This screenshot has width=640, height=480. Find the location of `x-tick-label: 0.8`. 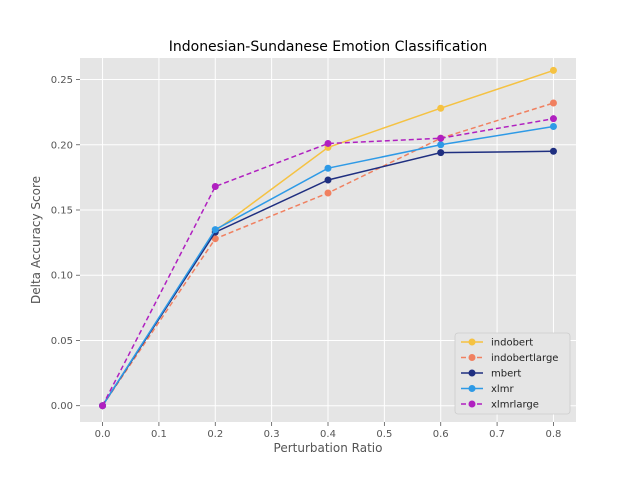

x-tick-label: 0.8 is located at coordinates (554, 434).